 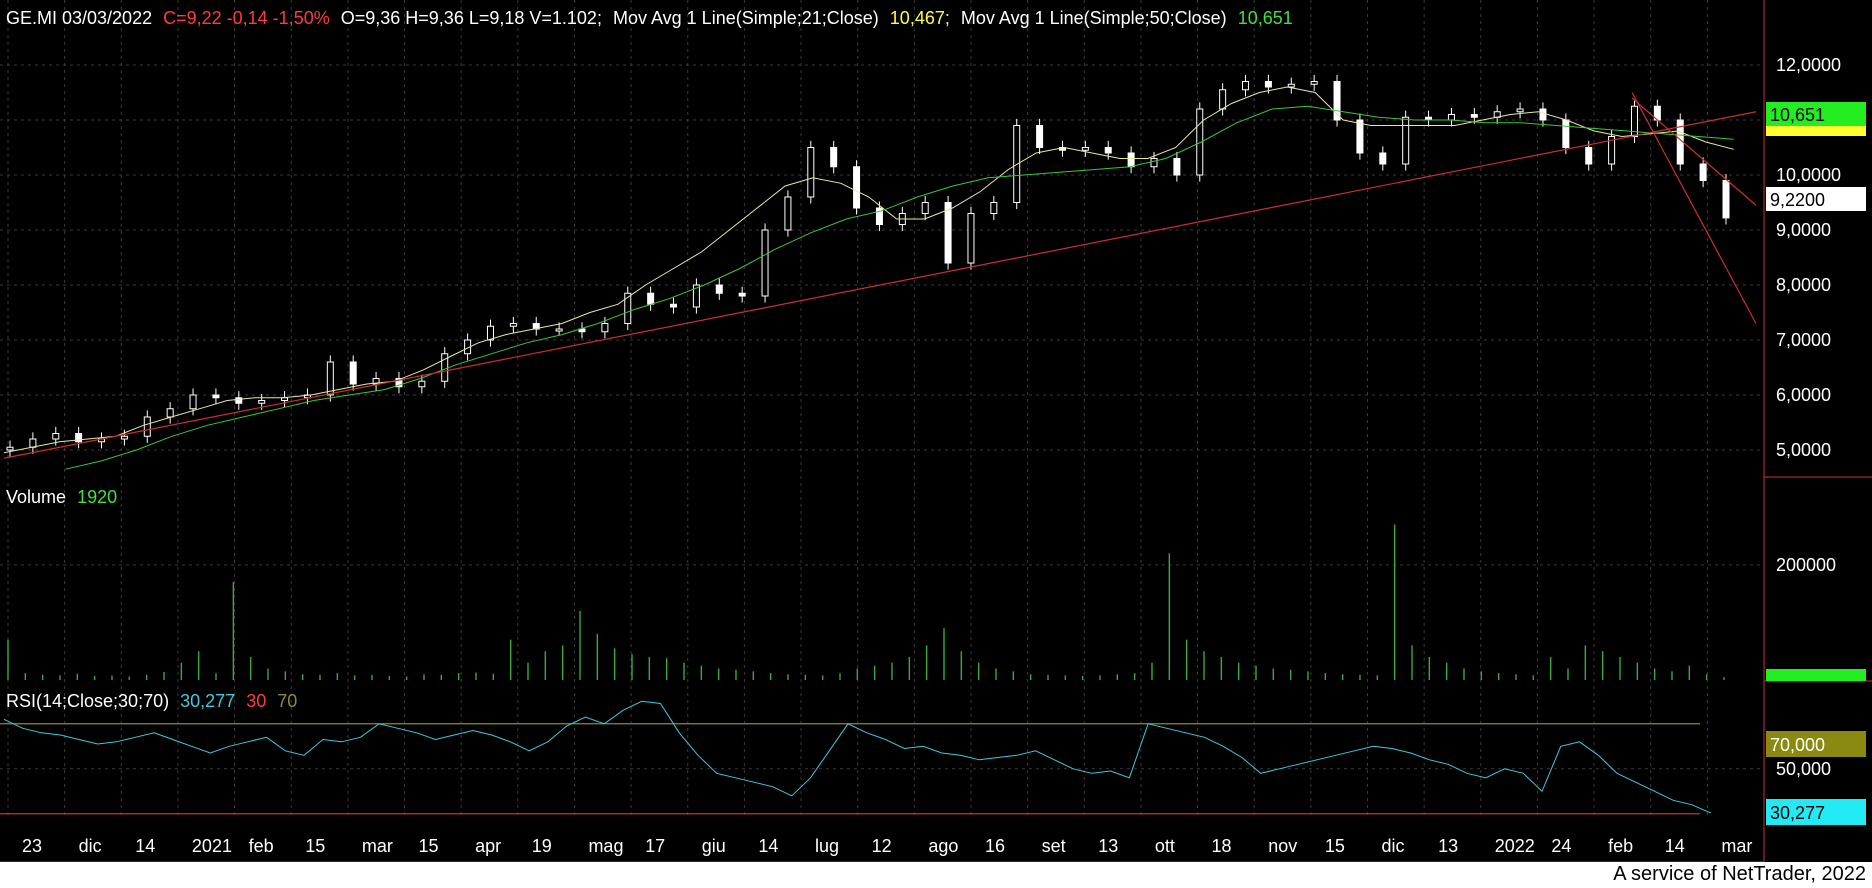 I want to click on ma50-badge: 10,651, so click(x=1816, y=114).